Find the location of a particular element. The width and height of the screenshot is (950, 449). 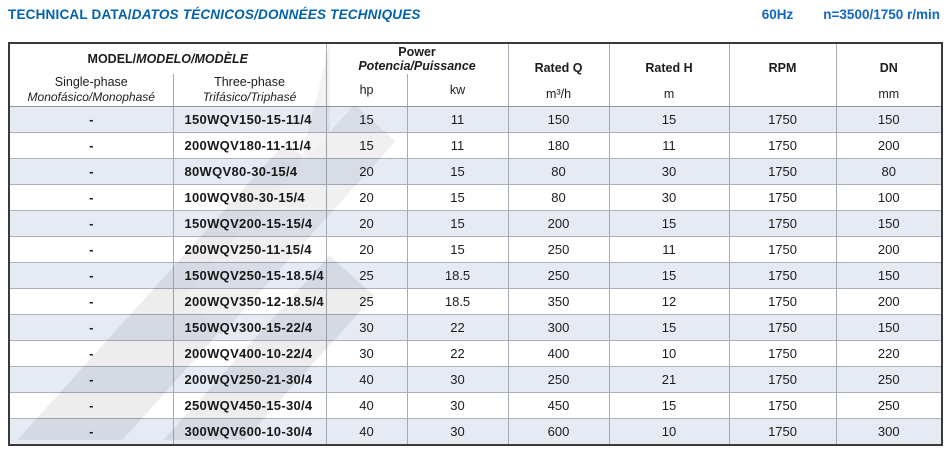

cell-model: 150WQV200-15-15/4 is located at coordinates (249, 223).